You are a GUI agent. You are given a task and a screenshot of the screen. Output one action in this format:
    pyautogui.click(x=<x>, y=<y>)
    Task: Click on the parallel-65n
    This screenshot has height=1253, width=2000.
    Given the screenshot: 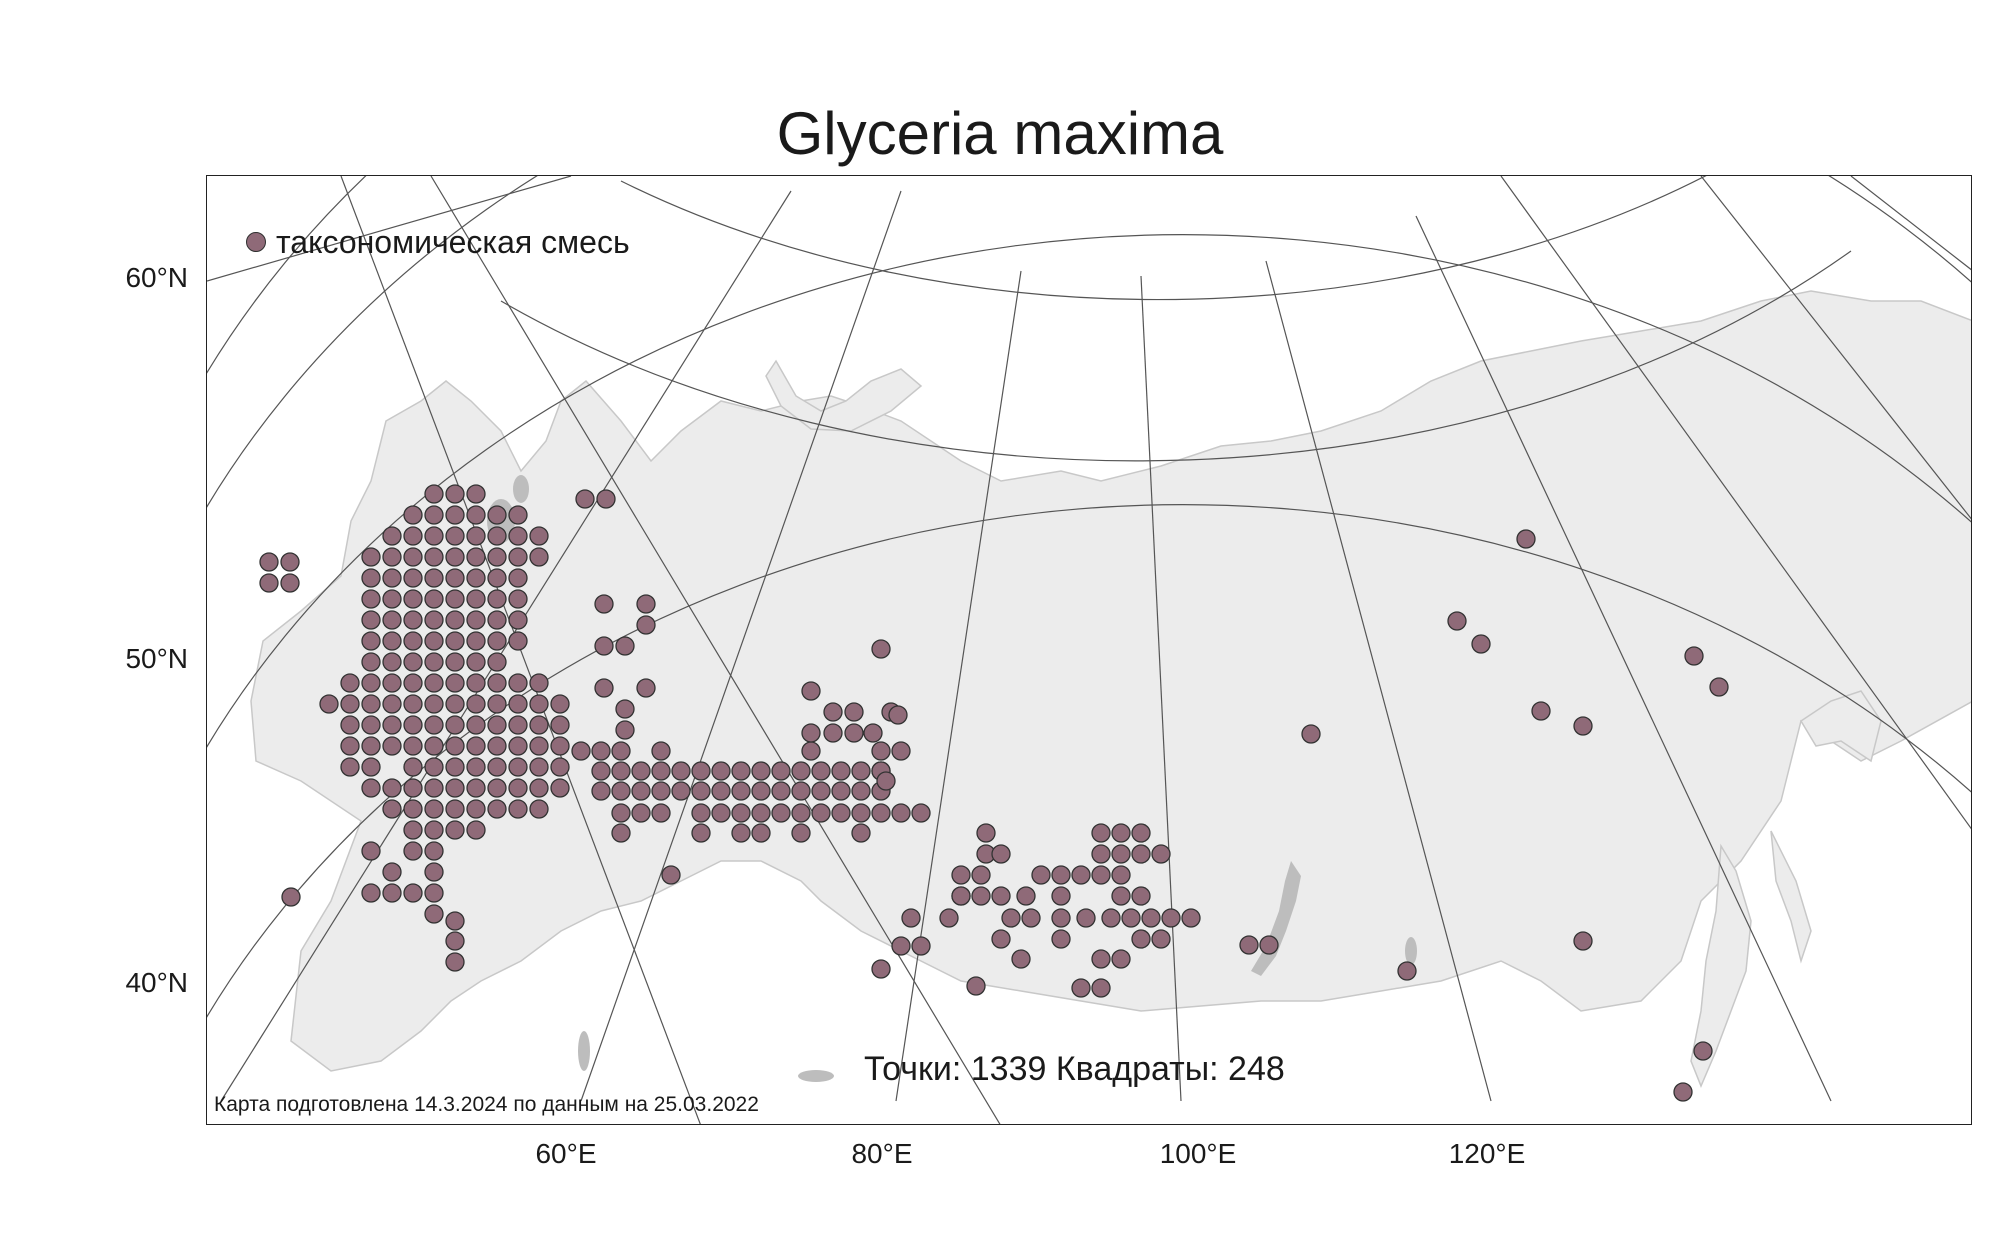 What is the action you would take?
    pyautogui.click(x=287, y=275)
    